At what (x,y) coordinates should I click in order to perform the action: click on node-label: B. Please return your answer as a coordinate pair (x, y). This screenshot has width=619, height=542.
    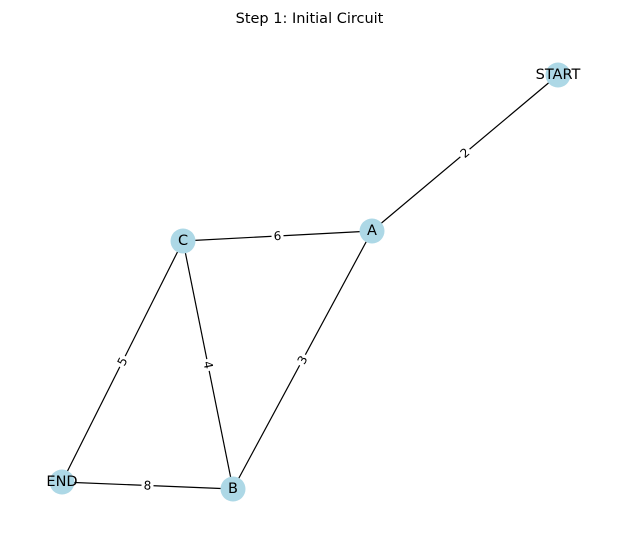
    Looking at the image, I should click on (233, 489).